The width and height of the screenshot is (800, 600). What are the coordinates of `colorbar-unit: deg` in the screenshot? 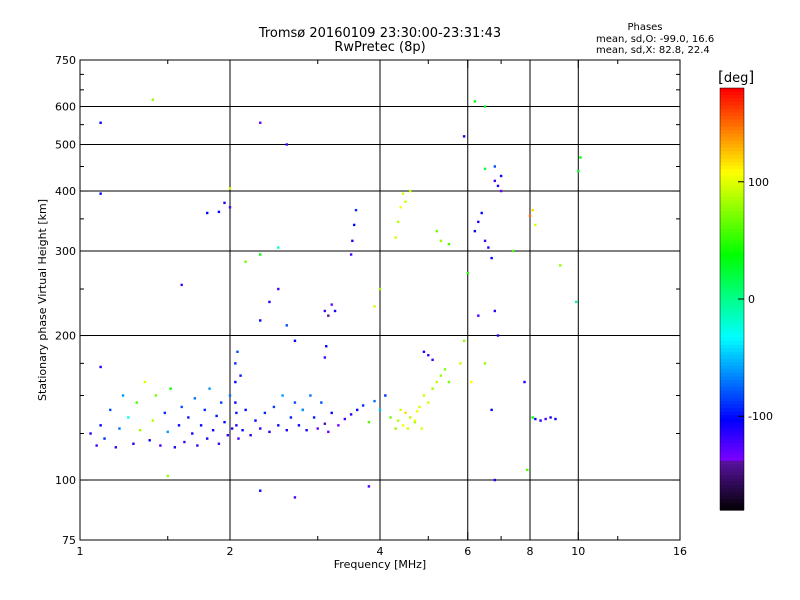 It's located at (736, 78).